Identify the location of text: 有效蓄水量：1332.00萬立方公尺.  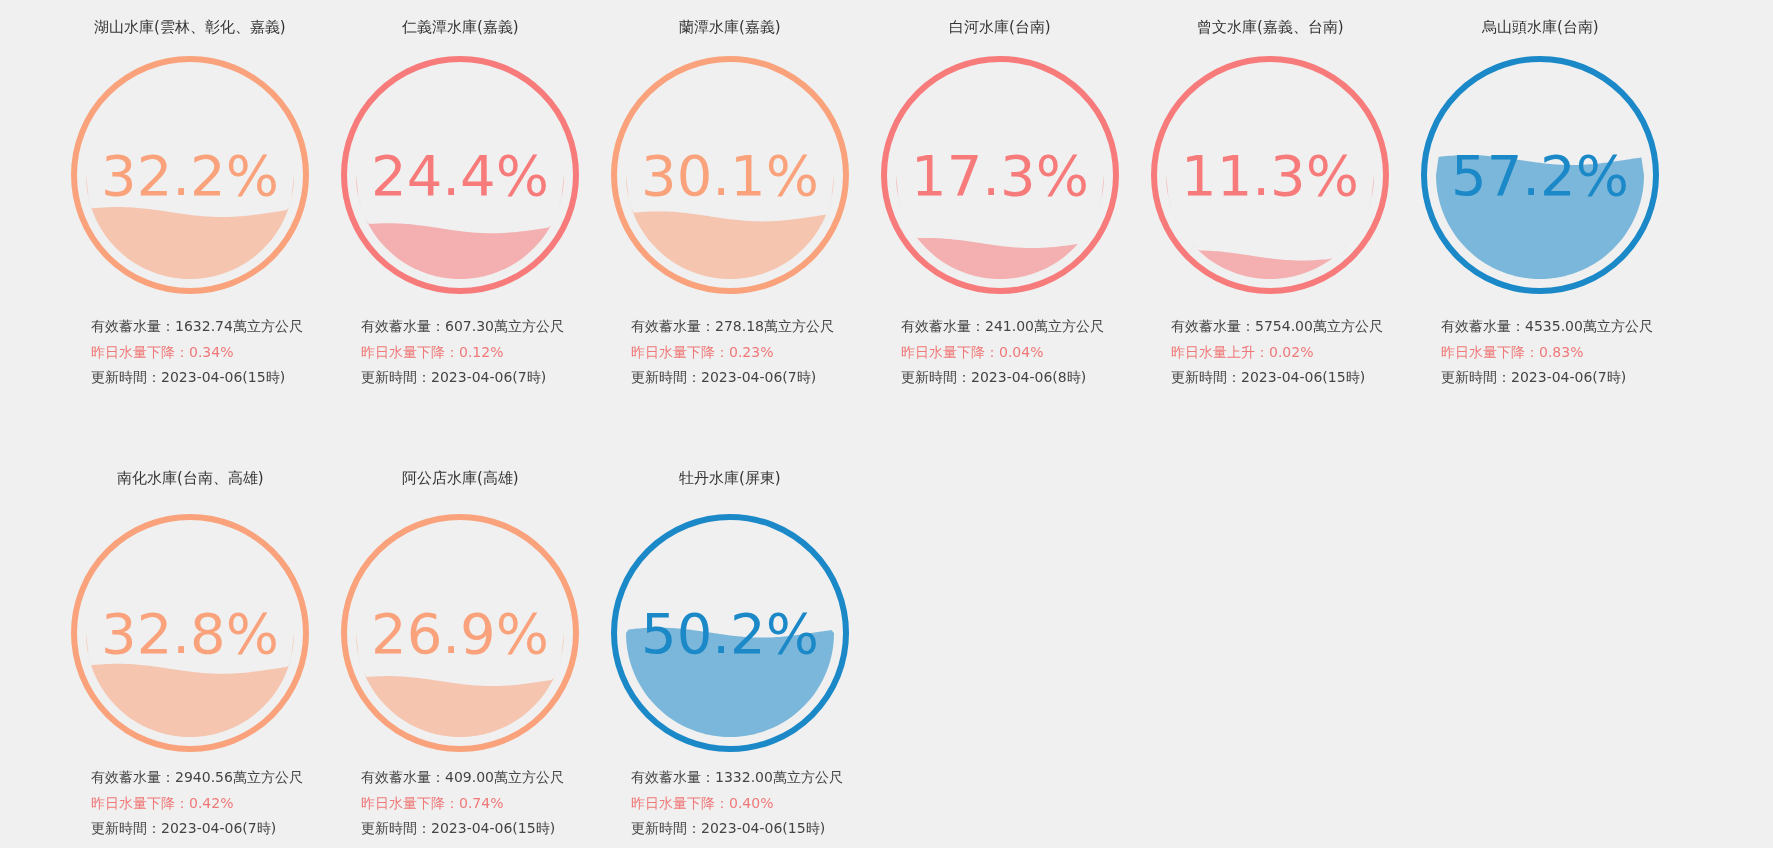
(737, 777).